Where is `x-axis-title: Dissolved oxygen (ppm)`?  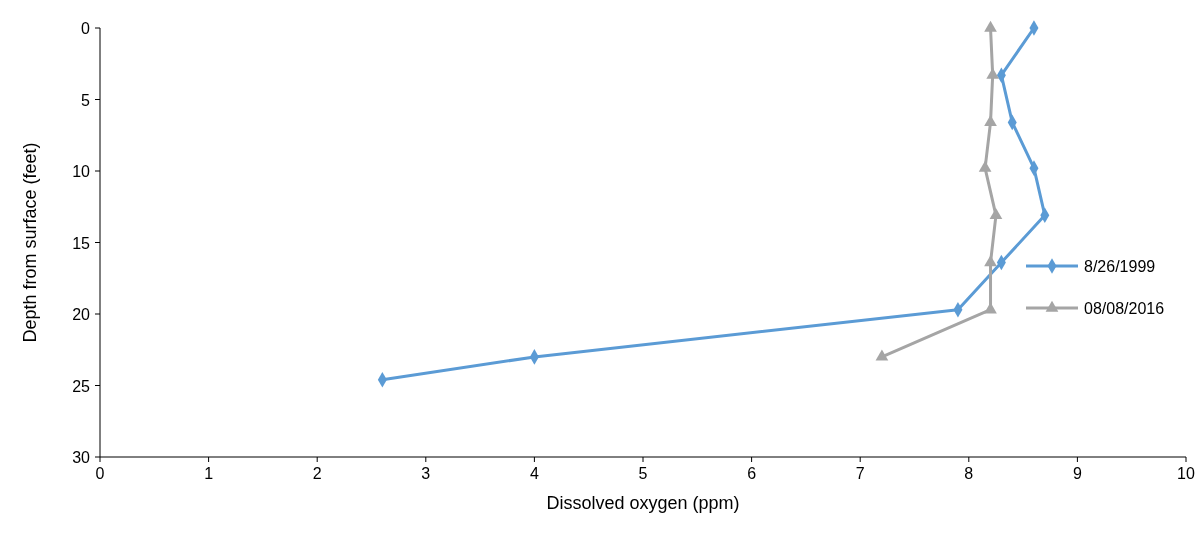 x-axis-title: Dissolved oxygen (ppm) is located at coordinates (643, 503).